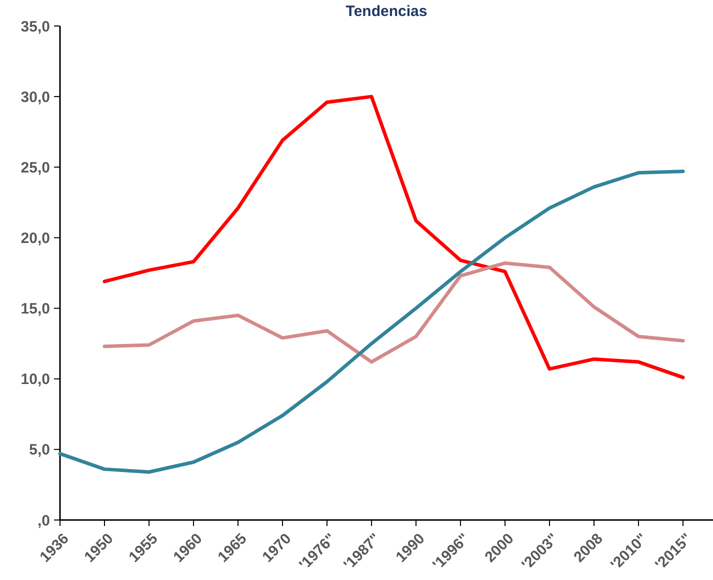  Describe the element at coordinates (393, 312) in the screenshot. I see `line-series` at that location.